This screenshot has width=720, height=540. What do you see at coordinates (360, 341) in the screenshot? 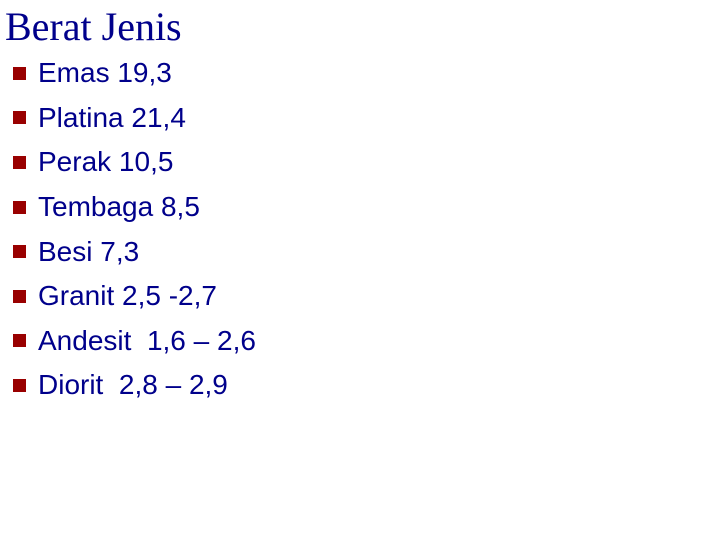
I see `list-item: Andesit 1,6 – 2,6` at bounding box center [360, 341].